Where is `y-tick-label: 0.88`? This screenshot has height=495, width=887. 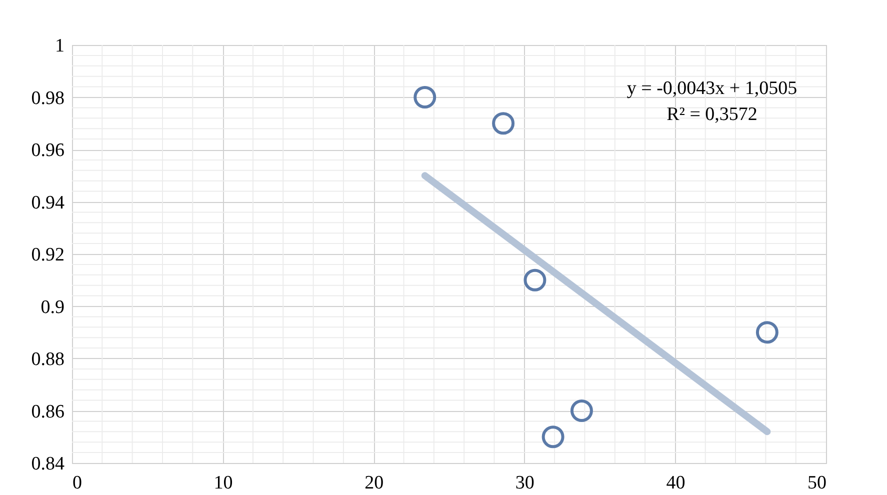
y-tick-label: 0.88 is located at coordinates (47, 359).